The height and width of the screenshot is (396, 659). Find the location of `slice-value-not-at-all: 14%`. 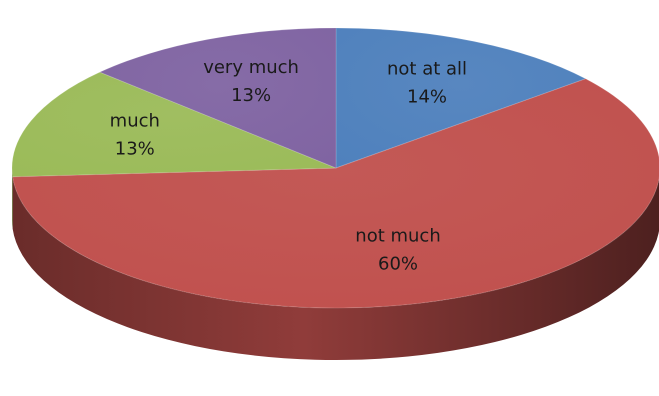

slice-value-not-at-all: 14% is located at coordinates (427, 96).